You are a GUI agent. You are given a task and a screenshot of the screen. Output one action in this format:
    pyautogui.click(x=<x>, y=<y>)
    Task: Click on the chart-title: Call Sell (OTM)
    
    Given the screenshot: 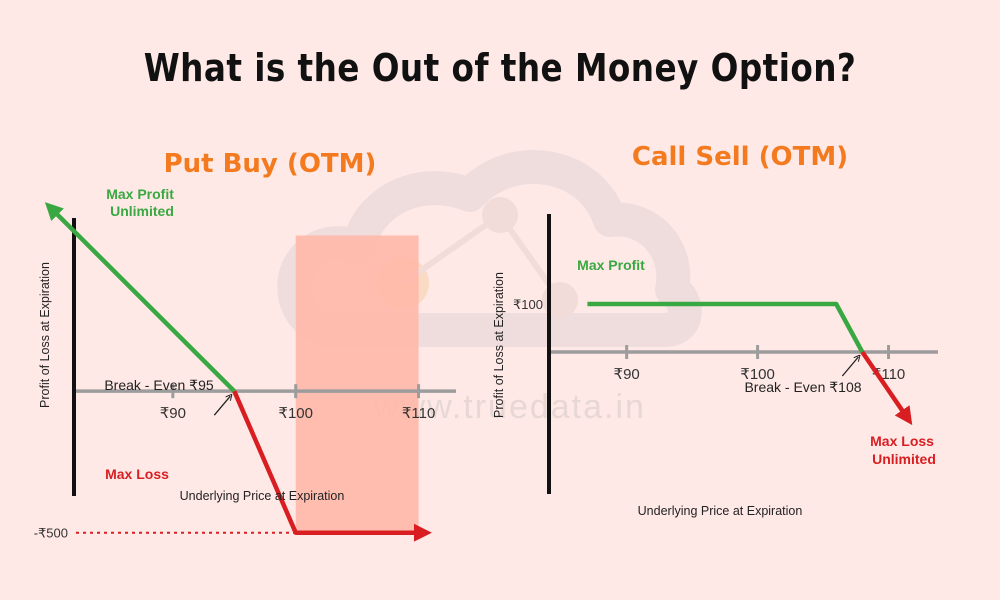 What is the action you would take?
    pyautogui.click(x=740, y=157)
    